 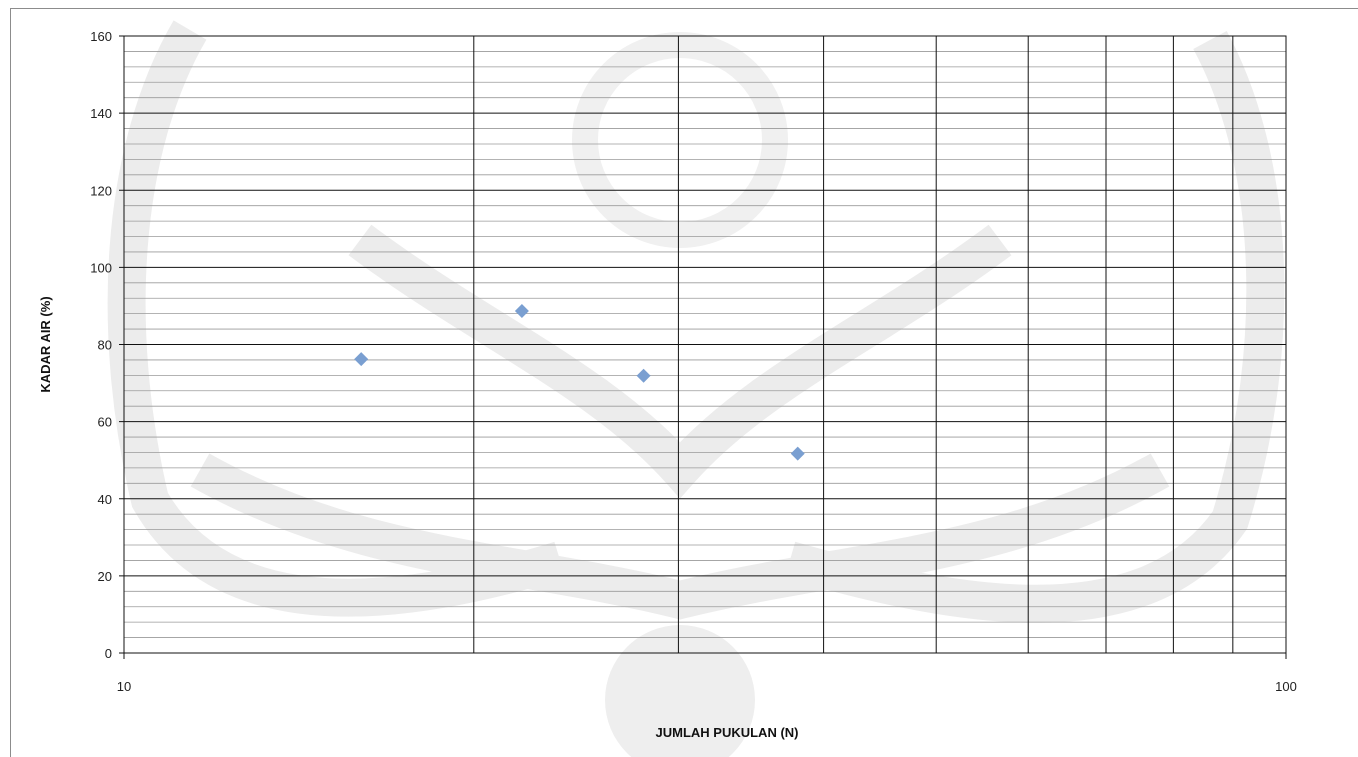 What do you see at coordinates (105, 422) in the screenshot?
I see `y-tick-label: 60` at bounding box center [105, 422].